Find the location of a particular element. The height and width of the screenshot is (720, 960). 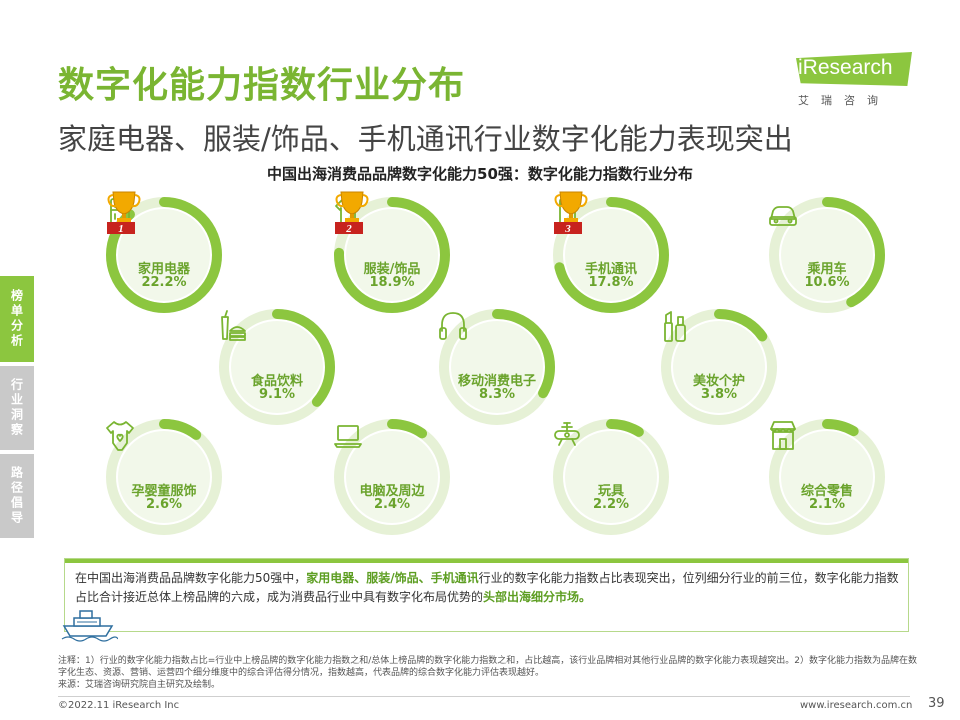

chart-title: 中国出海消费品品牌数字化能力50强：数字化能力指数行业分布 is located at coordinates (480, 174).